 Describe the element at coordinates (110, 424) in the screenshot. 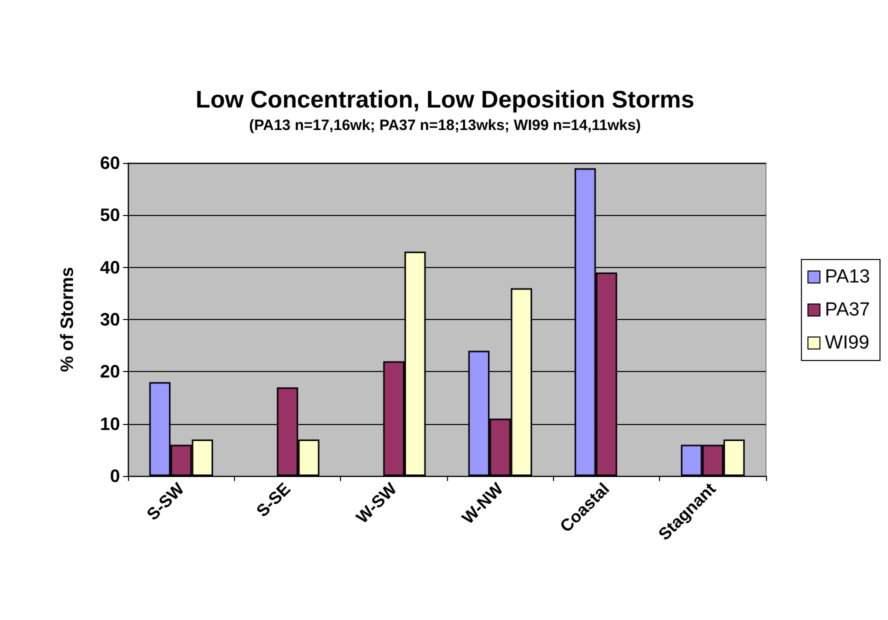

I see `y-tick-label: 10` at that location.